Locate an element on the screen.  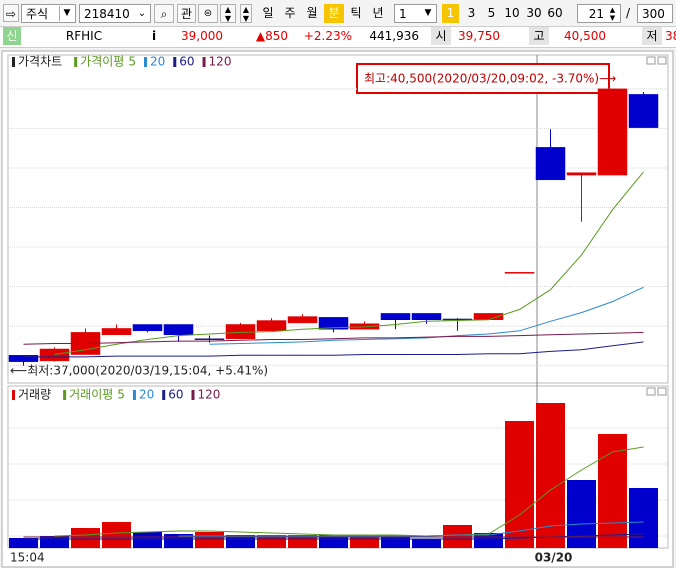
code-input: 218410 ⌄ is located at coordinates (115, 13).